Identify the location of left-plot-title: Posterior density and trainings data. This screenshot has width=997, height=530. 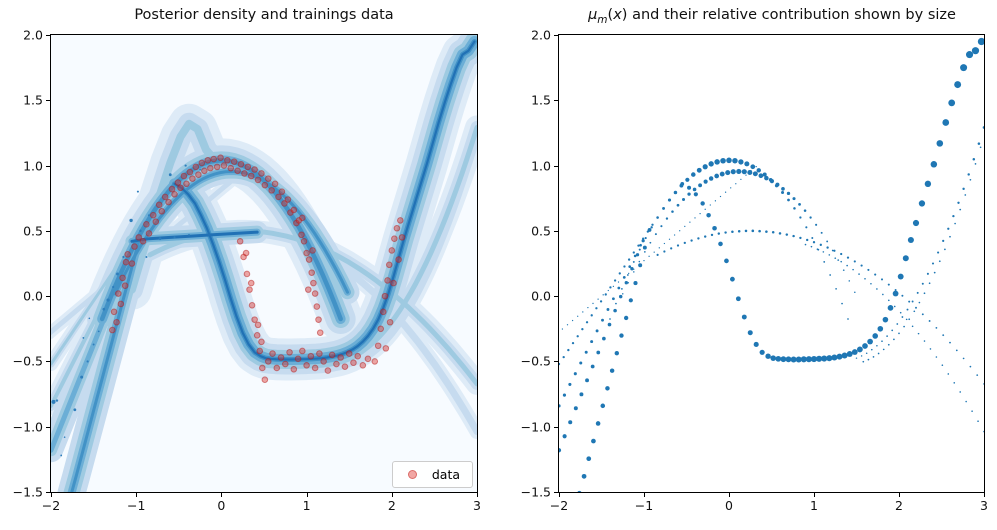
(264, 15).